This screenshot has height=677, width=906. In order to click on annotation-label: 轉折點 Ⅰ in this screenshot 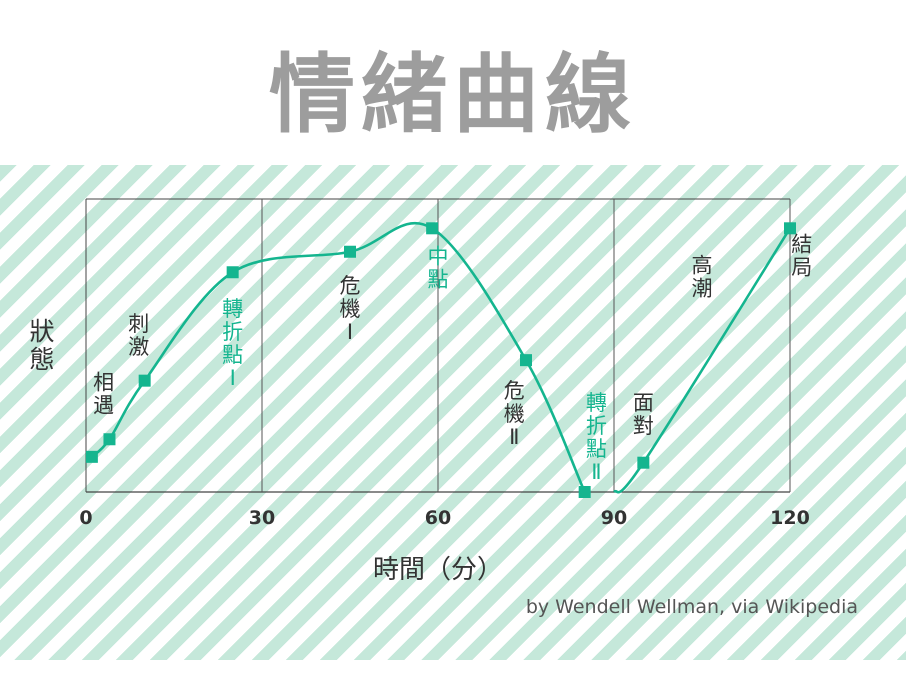, I will do `click(232, 343)`.